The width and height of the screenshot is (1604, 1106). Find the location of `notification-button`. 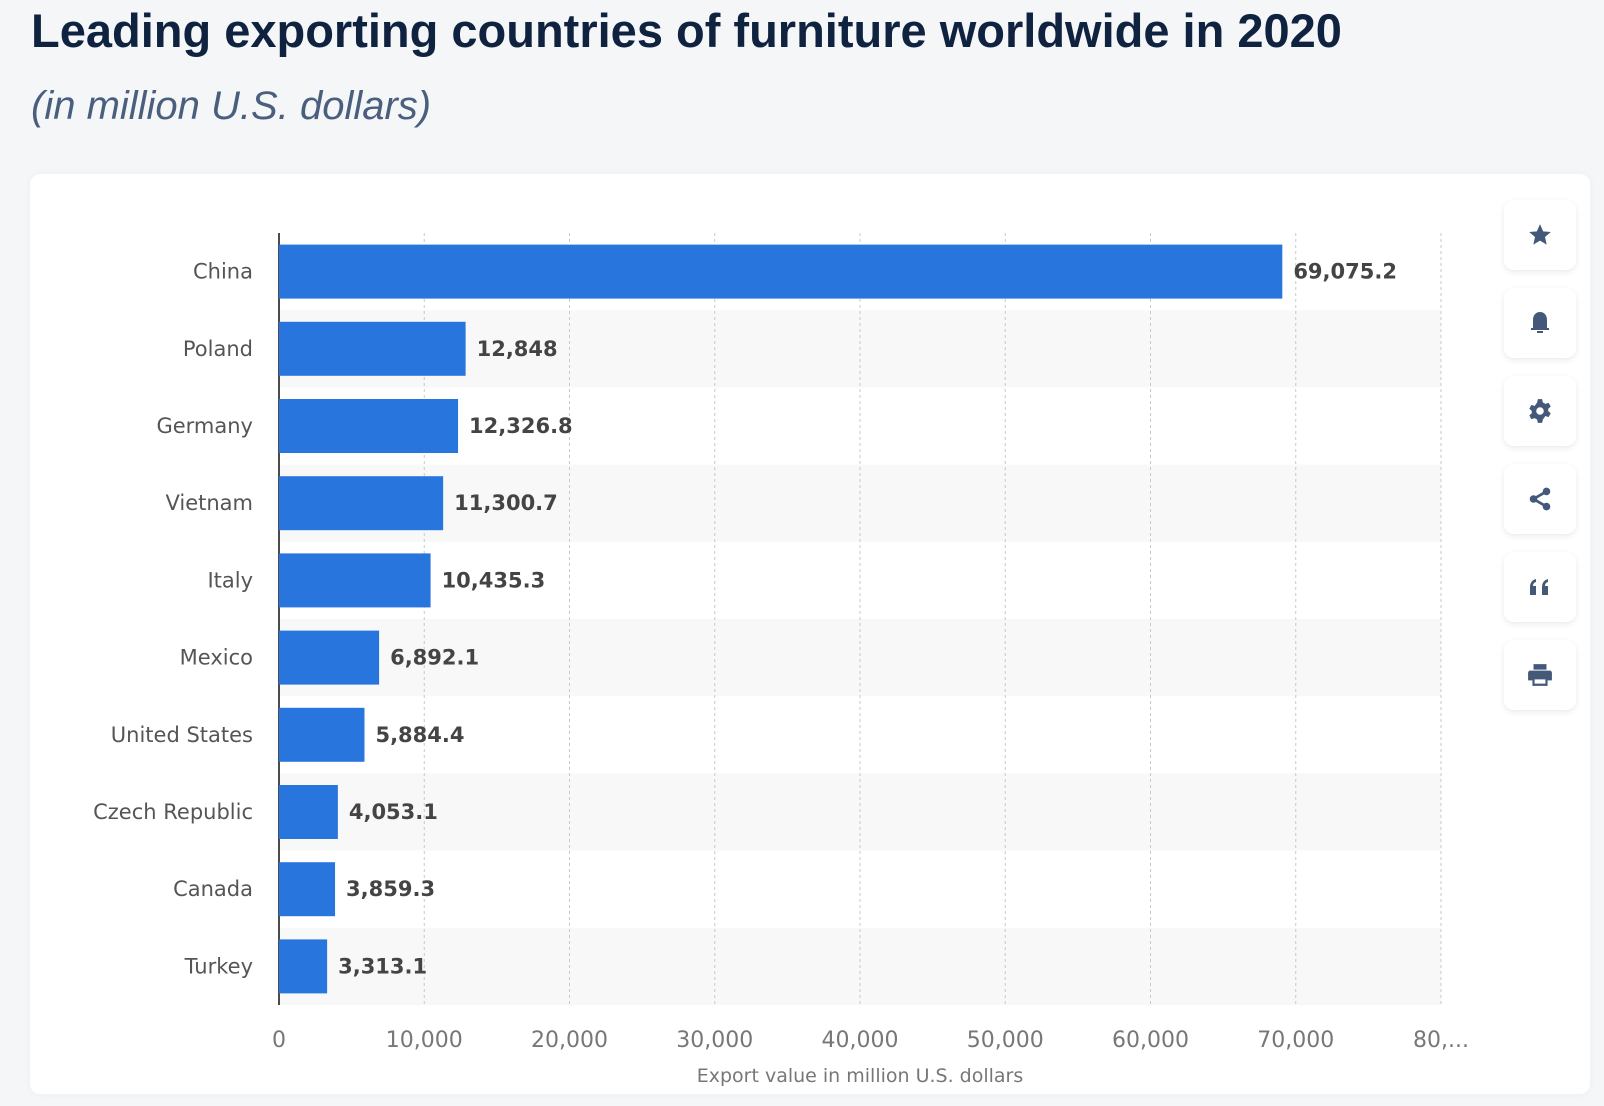

notification-button is located at coordinates (1540, 323).